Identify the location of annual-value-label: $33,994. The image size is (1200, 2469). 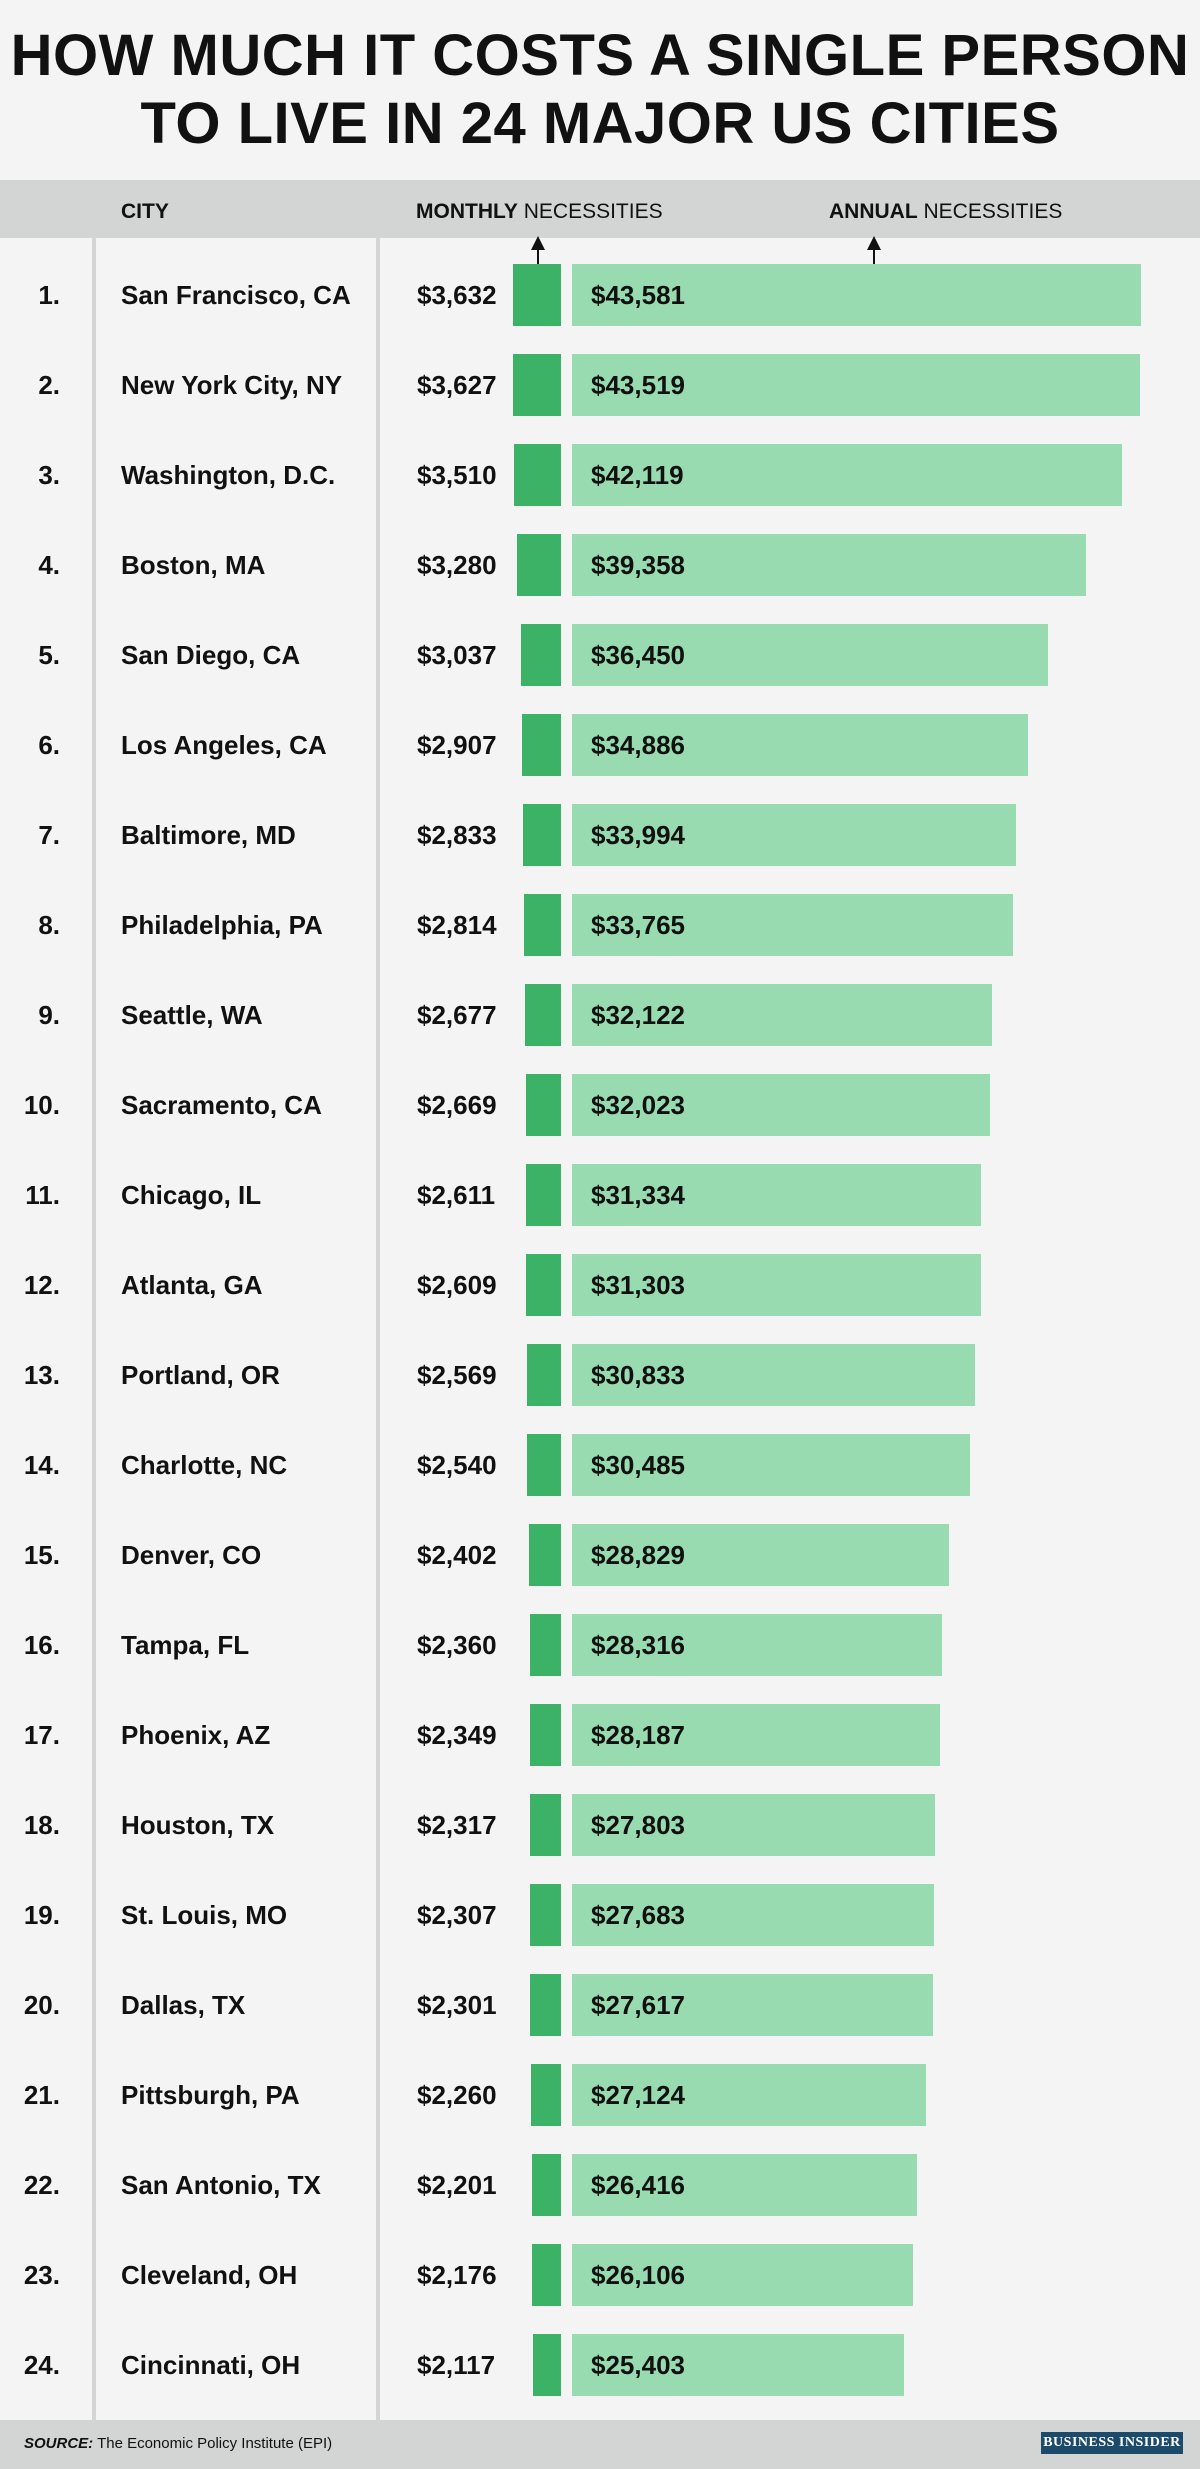
(638, 835).